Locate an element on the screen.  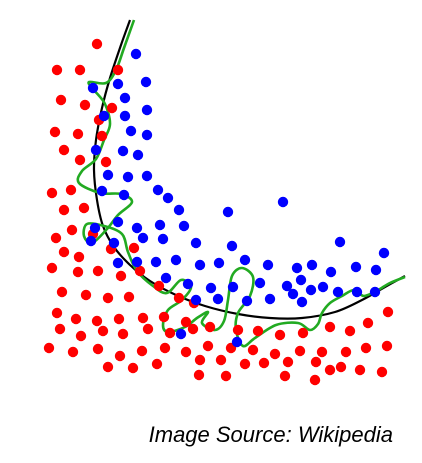
image-source-caption: Image Source: Wikipedia is located at coordinates (270, 434).